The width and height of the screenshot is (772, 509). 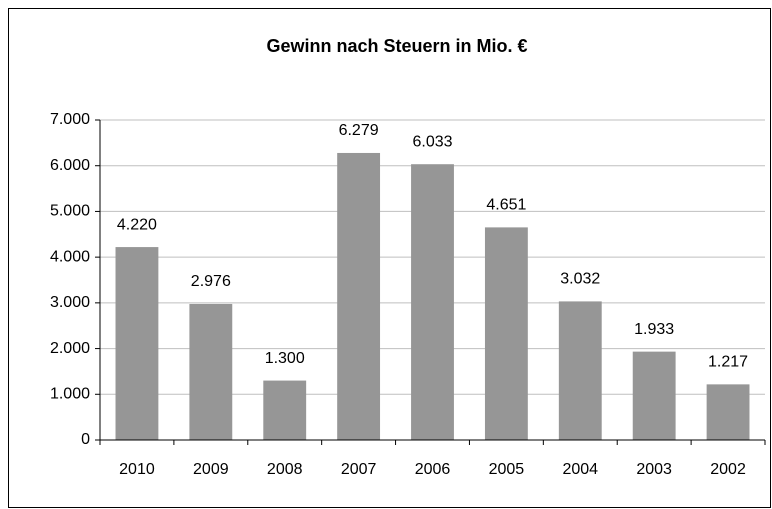 I want to click on x-tick-label: 2004, so click(x=580, y=469).